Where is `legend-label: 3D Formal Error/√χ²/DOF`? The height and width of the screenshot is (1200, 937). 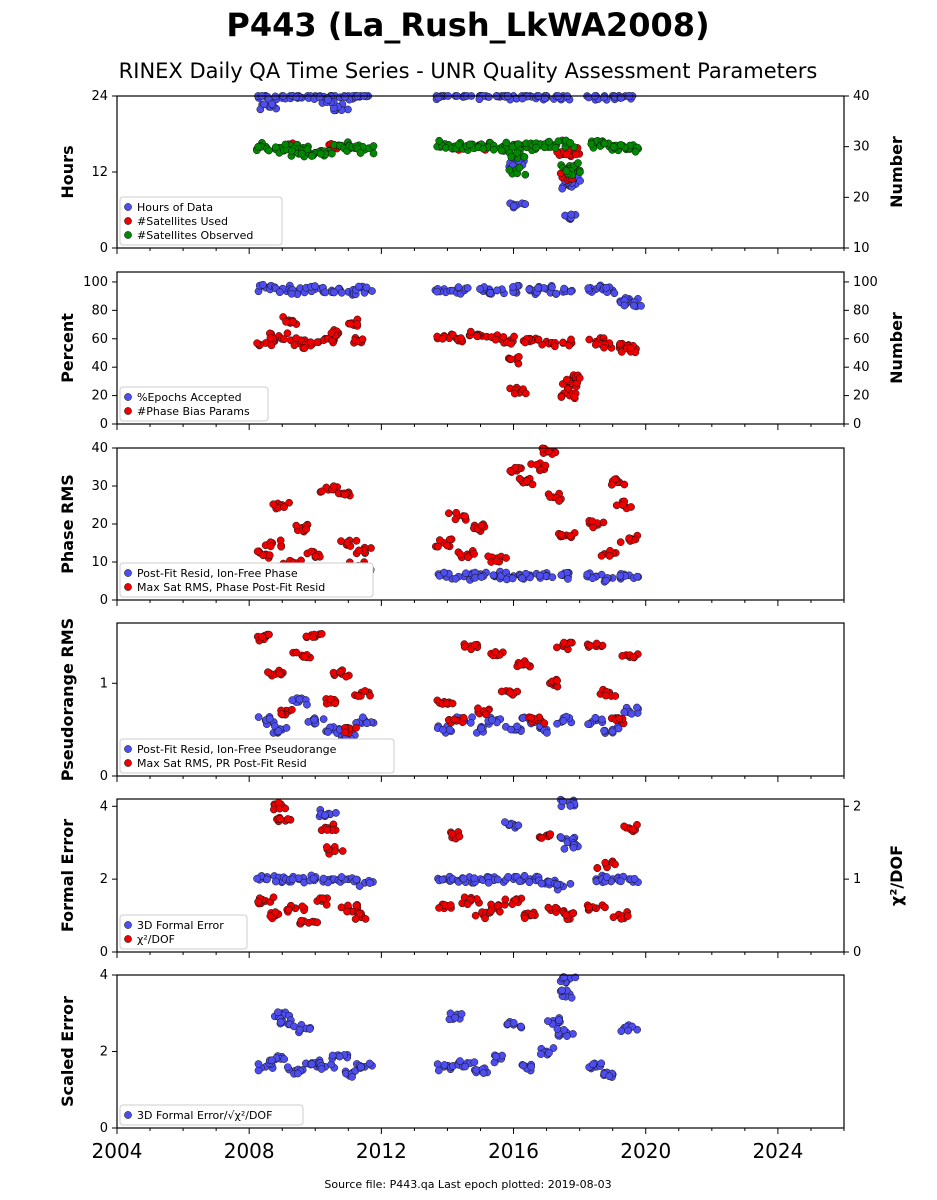 legend-label: 3D Formal Error/√χ²/DOF is located at coordinates (204, 1115).